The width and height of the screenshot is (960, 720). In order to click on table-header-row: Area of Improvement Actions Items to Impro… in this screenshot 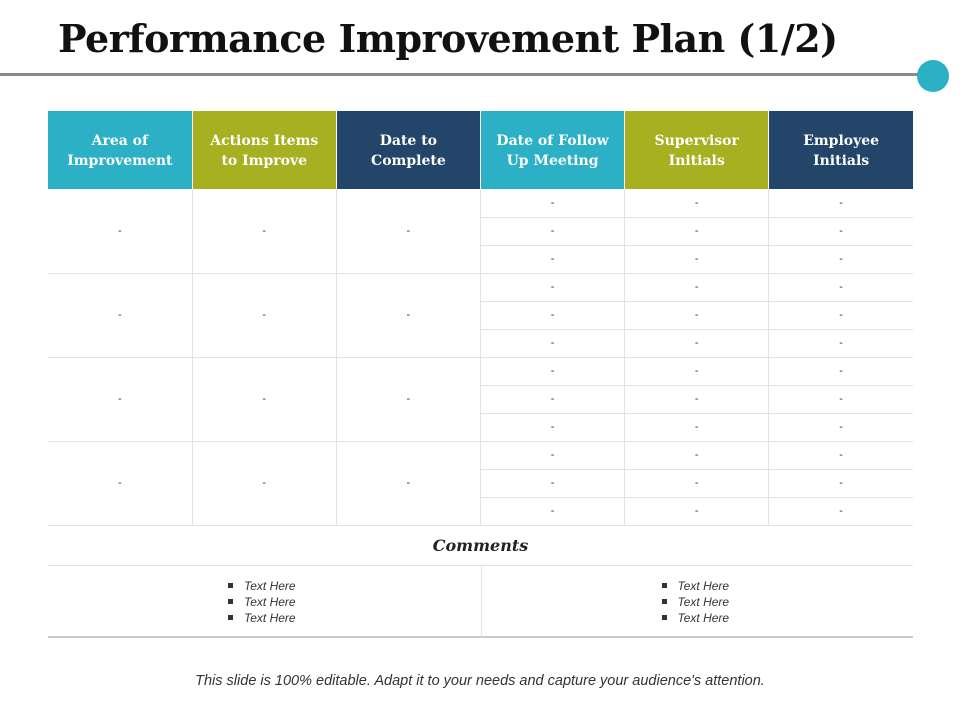, I will do `click(480, 150)`.